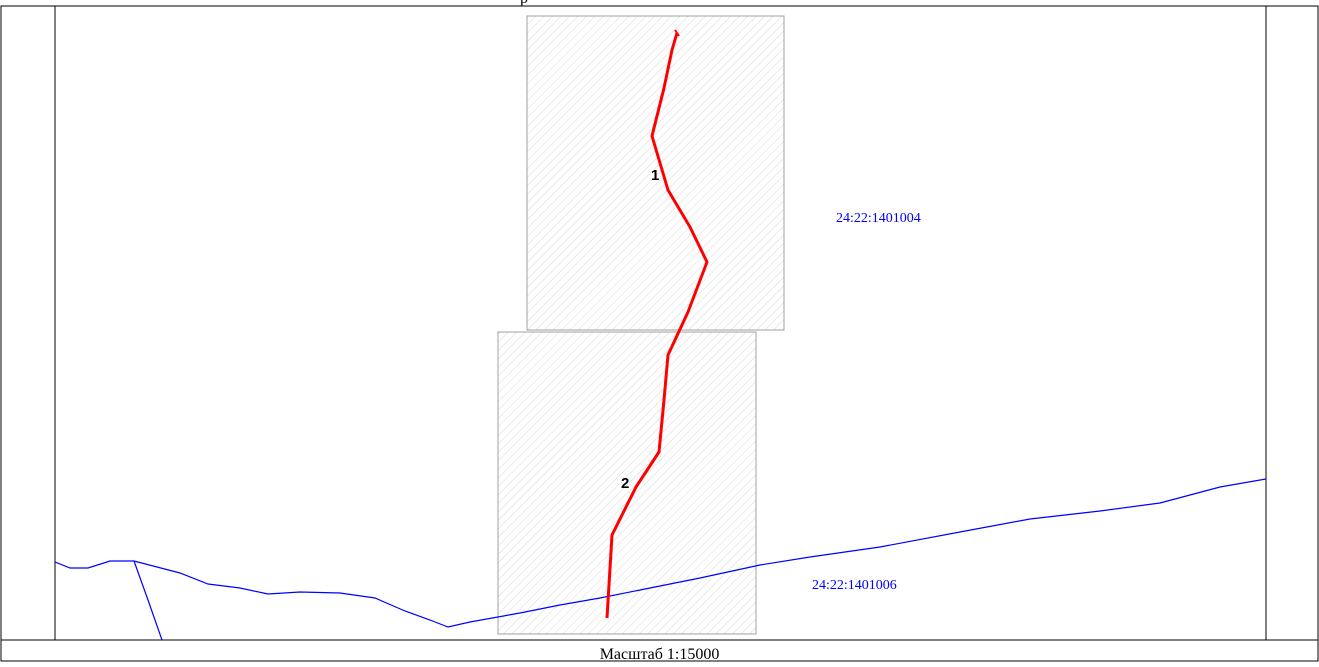  Describe the element at coordinates (659, 654) in the screenshot. I see `scale-caption: Масштаб 1:15000` at that location.